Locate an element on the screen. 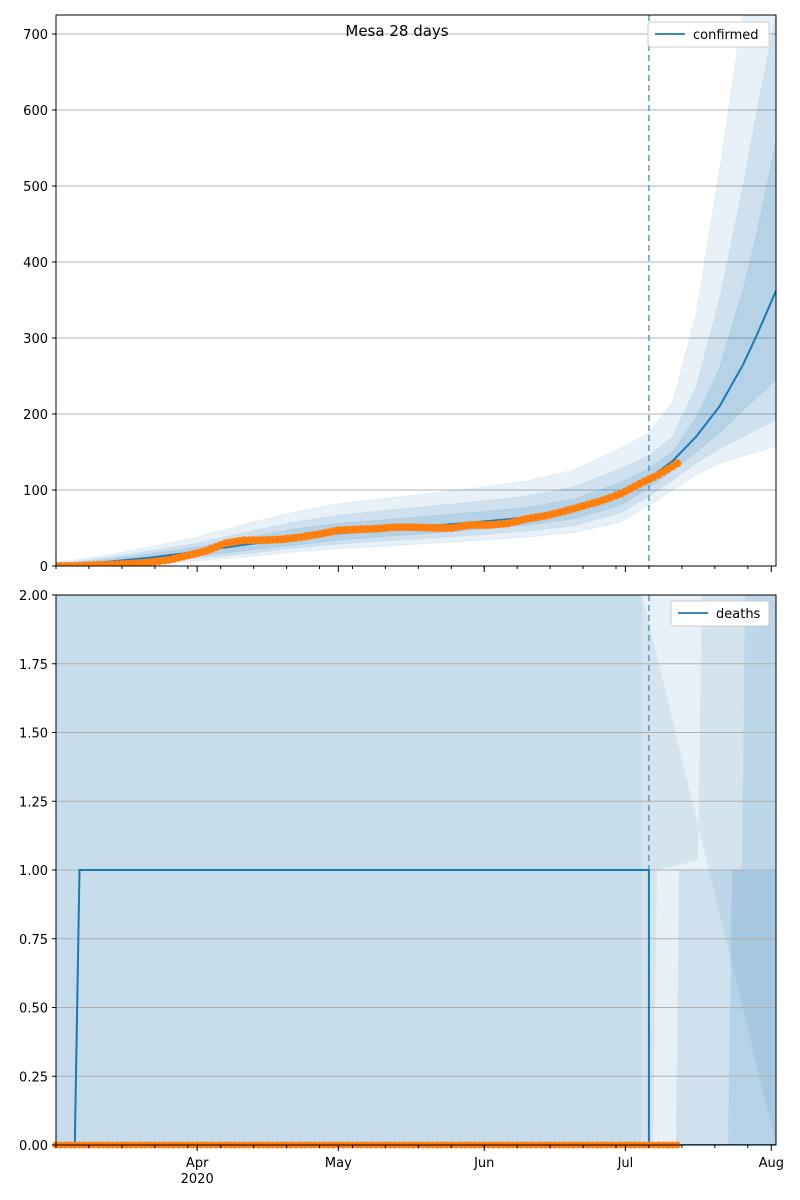 The height and width of the screenshot is (1200, 800). x-tick-label: Jun is located at coordinates (483, 1163).